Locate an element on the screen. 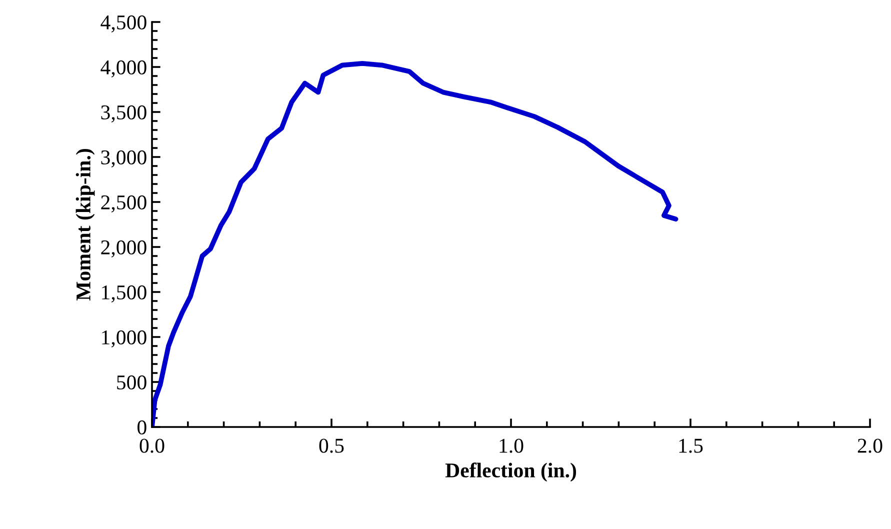  y-tick-label: 1,500 is located at coordinates (124, 293).